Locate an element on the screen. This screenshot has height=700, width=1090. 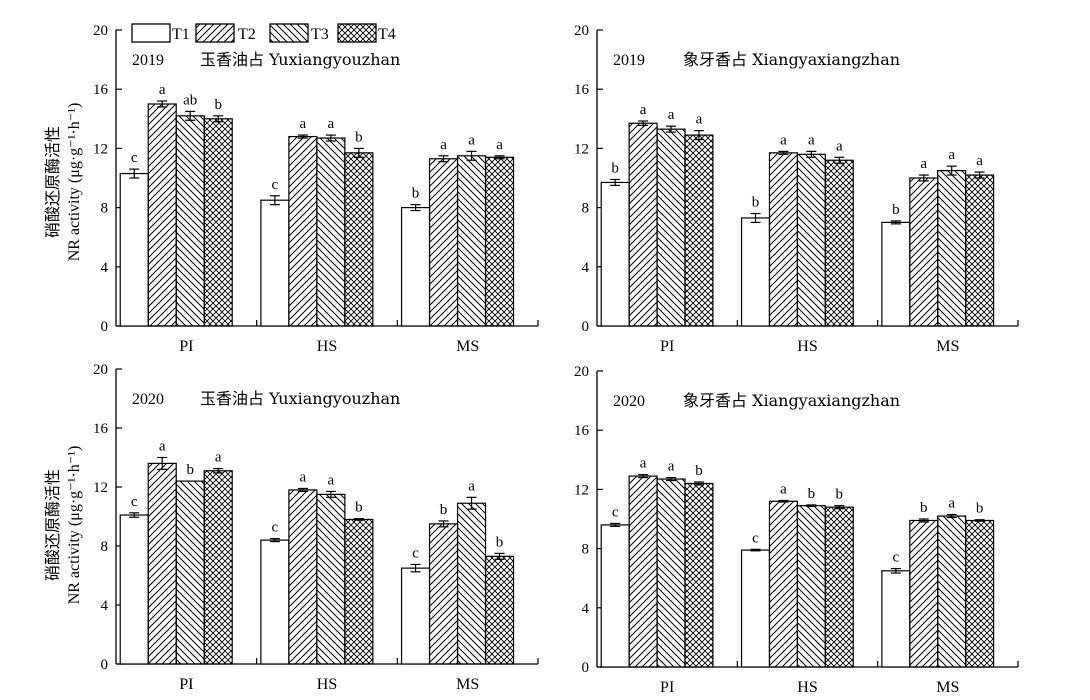
y-axis-label-en-top: NR activity (μg·g⁻¹·h⁻¹) is located at coordinates (74, 182).